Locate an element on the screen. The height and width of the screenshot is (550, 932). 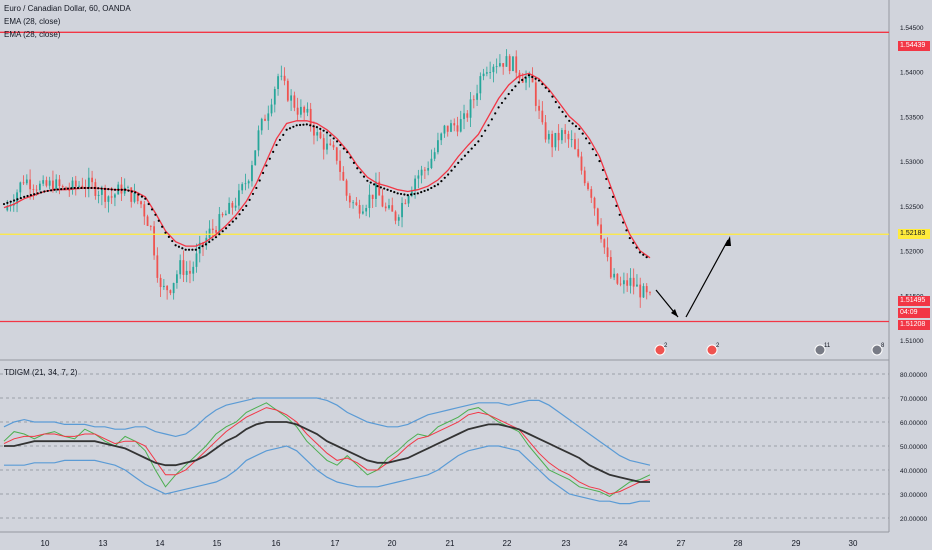
ema-legend-1: EMA (28, close) is located at coordinates (32, 21).